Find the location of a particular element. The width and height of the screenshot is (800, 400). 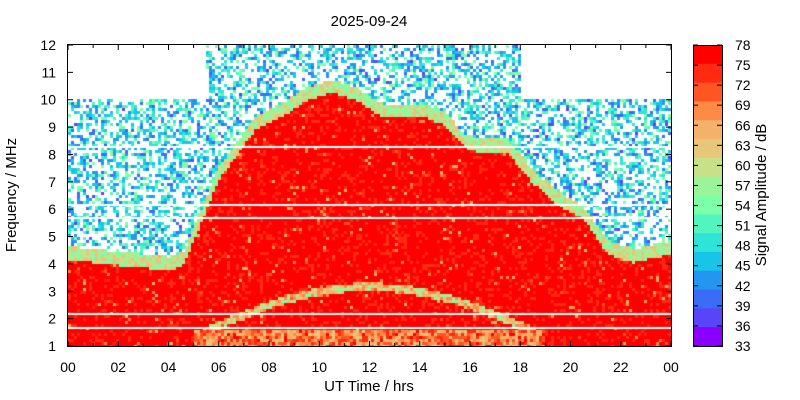

y-tick-label: 10 is located at coordinates (48, 100).